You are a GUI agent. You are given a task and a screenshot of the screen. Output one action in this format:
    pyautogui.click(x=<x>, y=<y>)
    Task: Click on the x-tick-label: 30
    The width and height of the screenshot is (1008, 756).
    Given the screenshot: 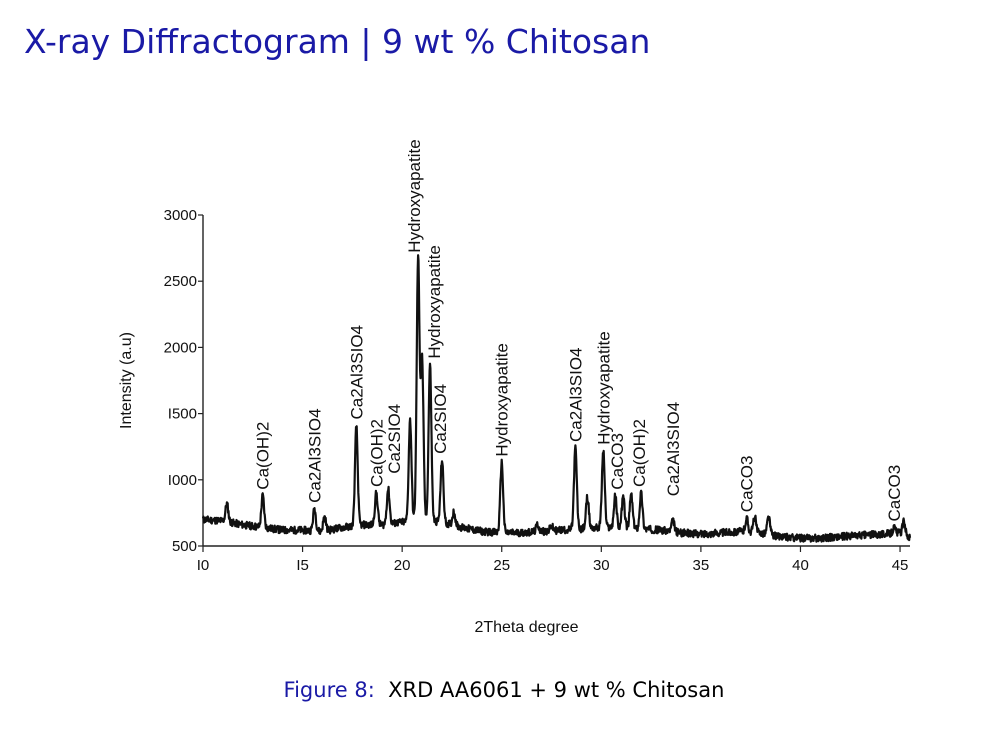 What is the action you would take?
    pyautogui.click(x=601, y=565)
    